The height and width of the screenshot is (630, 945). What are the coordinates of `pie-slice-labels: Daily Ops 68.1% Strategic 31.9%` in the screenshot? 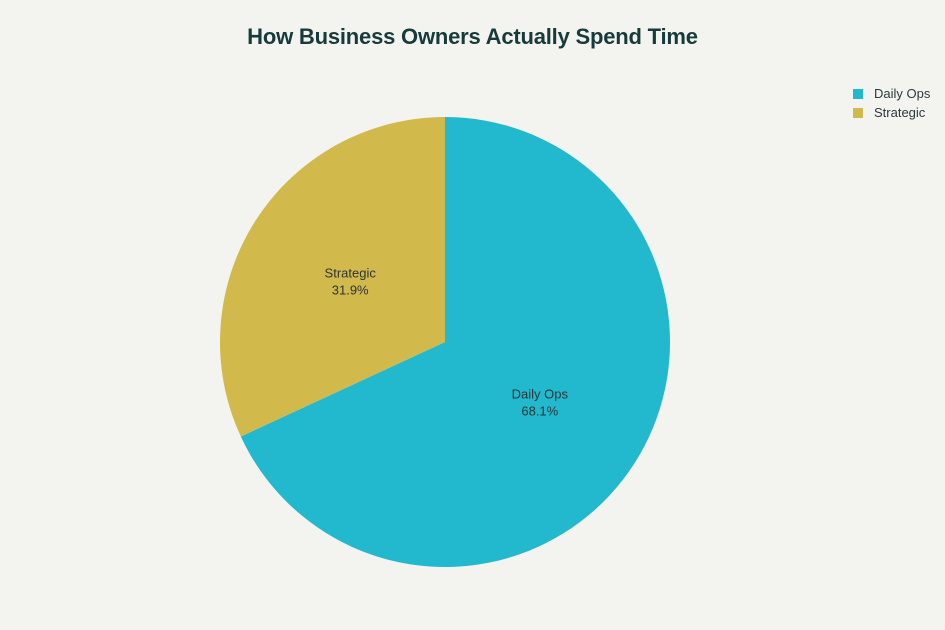 It's located at (447, 341).